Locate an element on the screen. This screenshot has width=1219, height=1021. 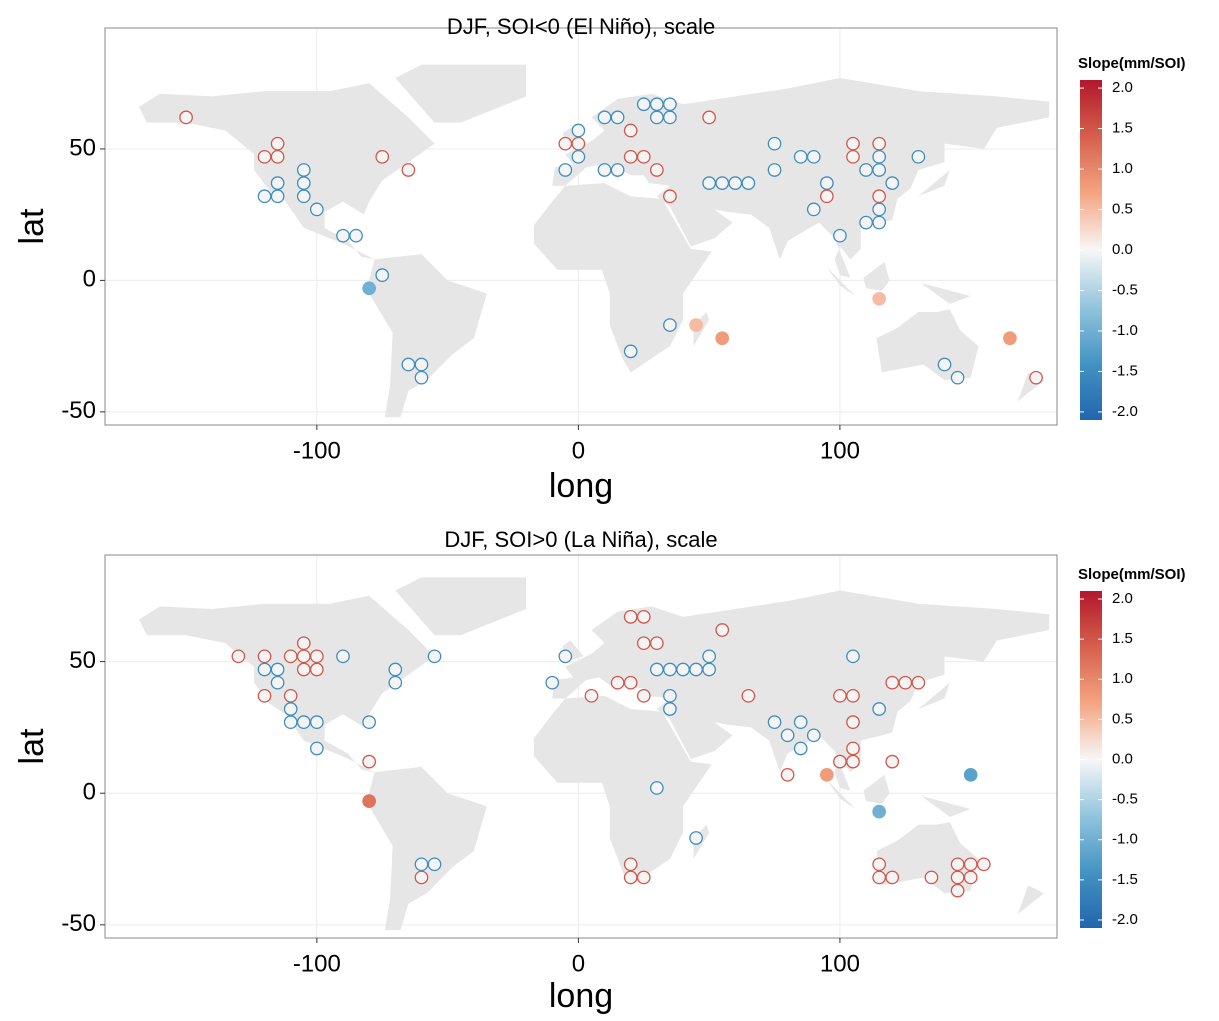
x-tick-label: 0 is located at coordinates (578, 450).